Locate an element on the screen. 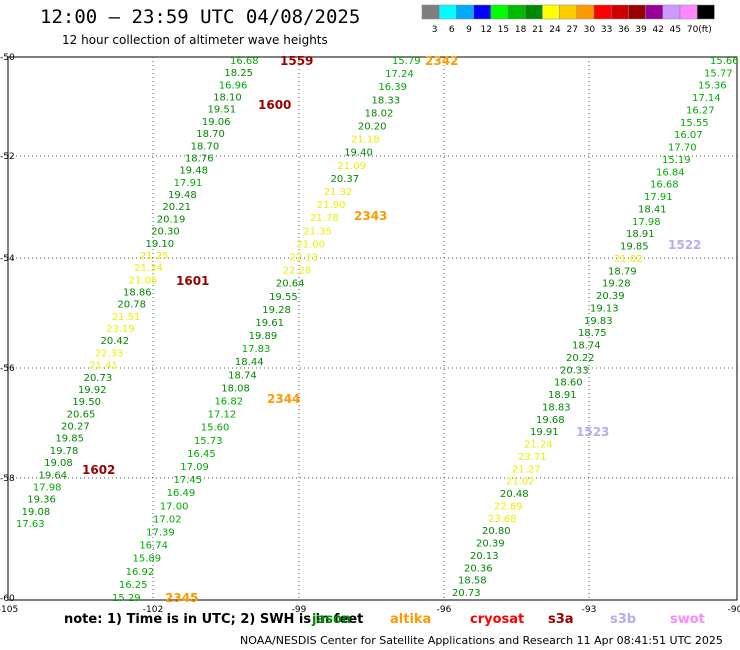 Image resolution: width=740 pixels, height=650 pixels. wave-height-value: 15.89 is located at coordinates (146, 559).